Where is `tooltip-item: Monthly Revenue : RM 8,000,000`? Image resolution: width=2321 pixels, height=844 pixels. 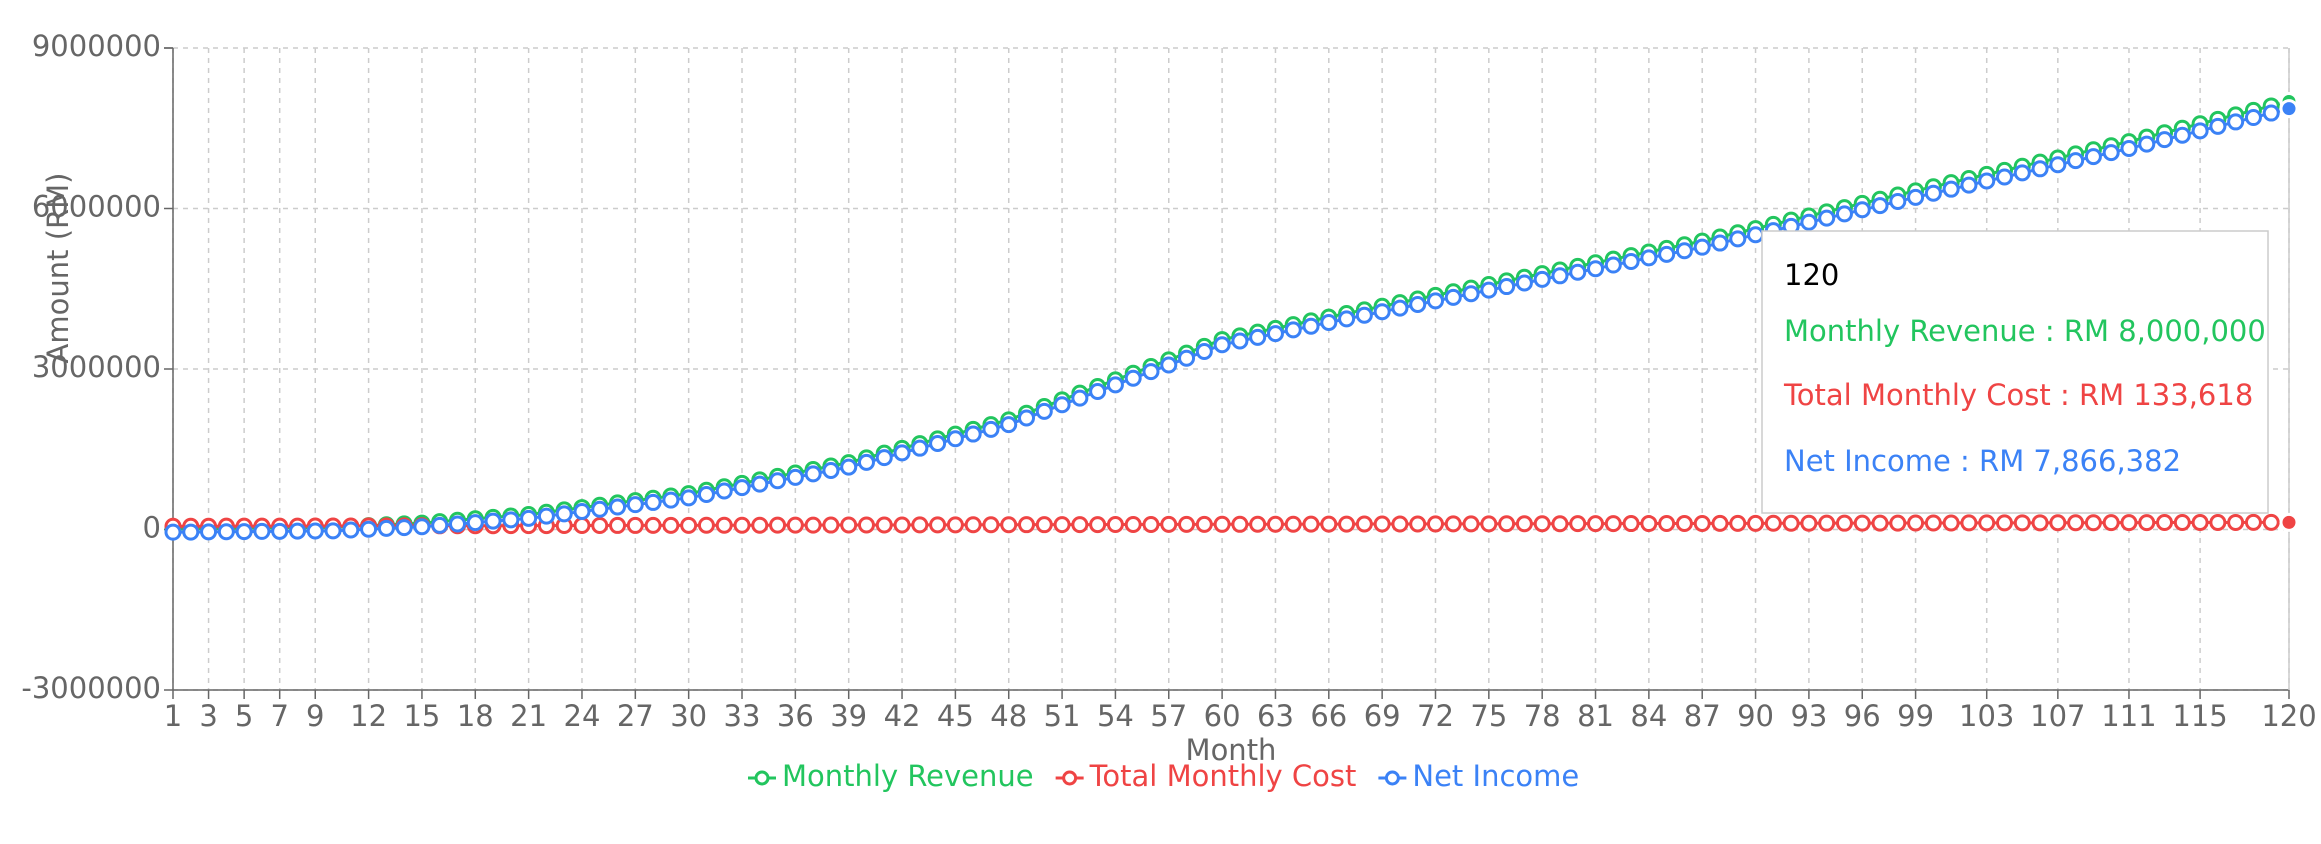
tooltip-item: Monthly Revenue : RM 8,000,000 is located at coordinates (2025, 331).